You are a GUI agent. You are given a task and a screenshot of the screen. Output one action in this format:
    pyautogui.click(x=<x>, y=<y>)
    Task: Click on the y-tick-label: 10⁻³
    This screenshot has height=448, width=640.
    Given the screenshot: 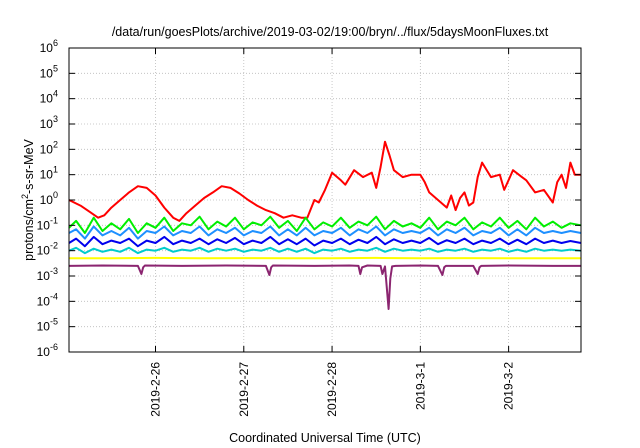 What is the action you would take?
    pyautogui.click(x=47, y=274)
    